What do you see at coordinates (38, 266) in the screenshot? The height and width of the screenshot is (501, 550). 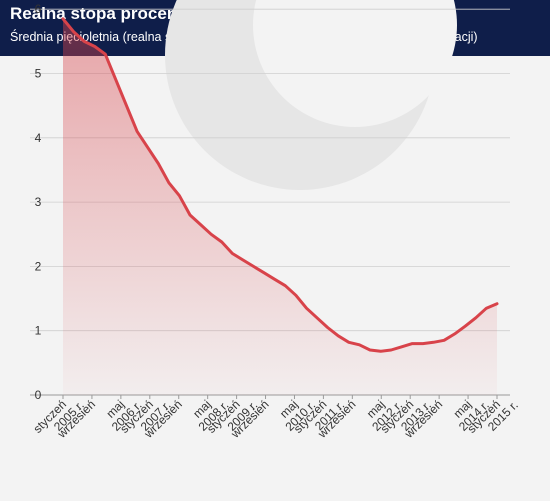 I see `y-tick-label: 2` at bounding box center [38, 266].